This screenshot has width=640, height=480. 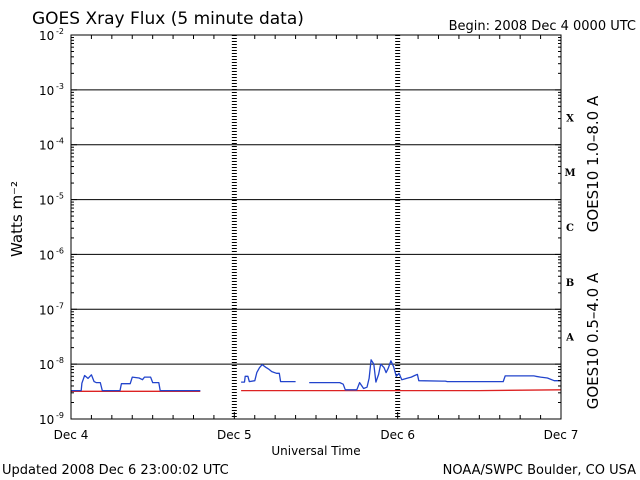 I want to click on flare-class-A: A, so click(x=569, y=338).